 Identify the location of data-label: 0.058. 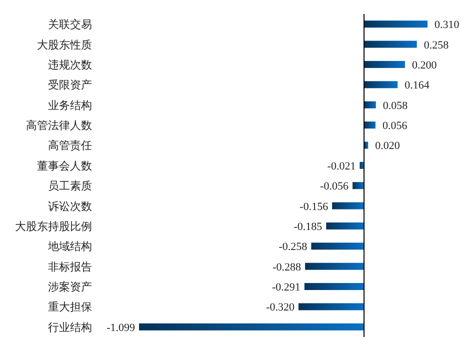
(395, 106).